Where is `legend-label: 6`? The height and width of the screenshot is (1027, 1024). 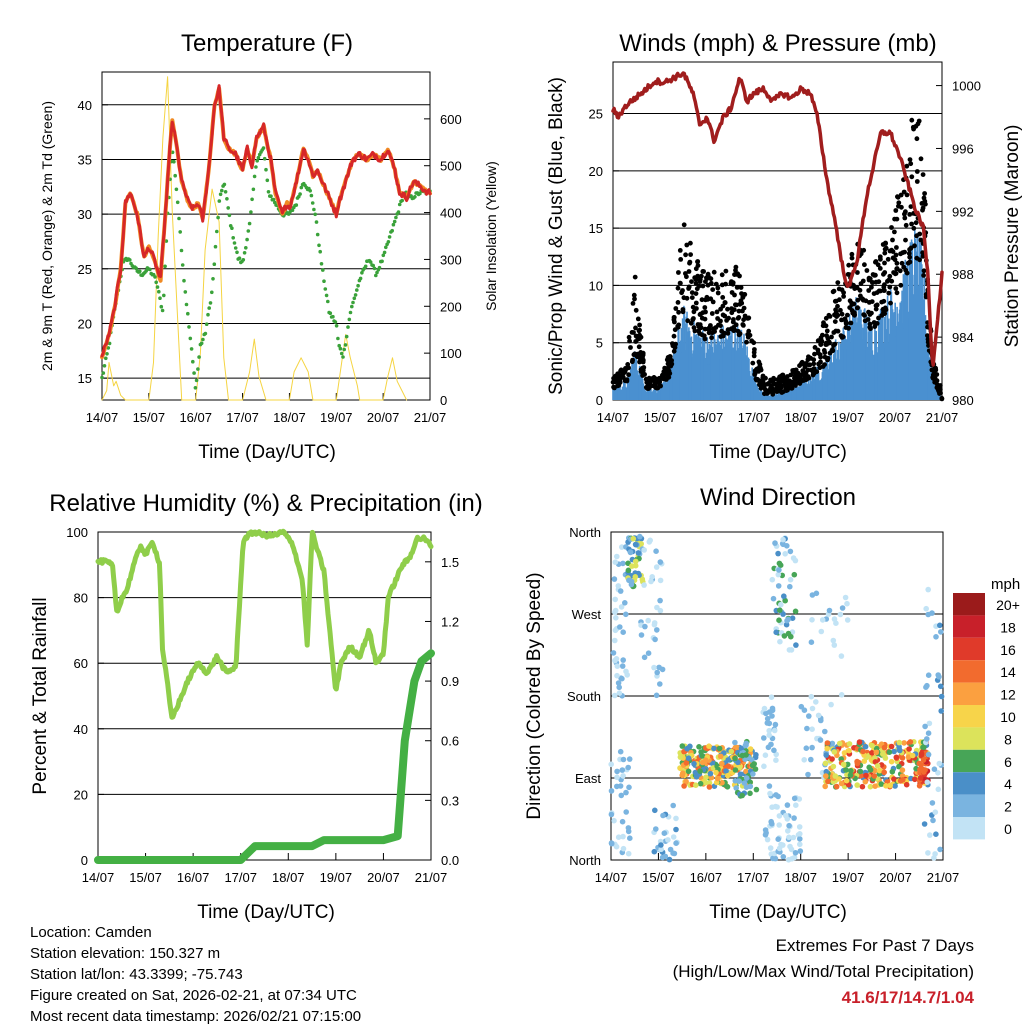
legend-label: 6 is located at coordinates (1008, 762).